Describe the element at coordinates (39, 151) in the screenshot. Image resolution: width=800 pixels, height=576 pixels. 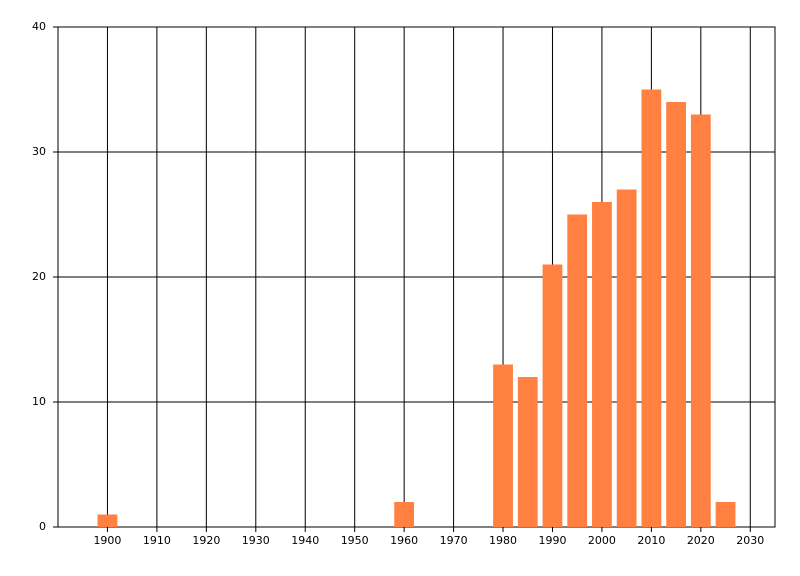
I see `y-tick-label: 30` at that location.